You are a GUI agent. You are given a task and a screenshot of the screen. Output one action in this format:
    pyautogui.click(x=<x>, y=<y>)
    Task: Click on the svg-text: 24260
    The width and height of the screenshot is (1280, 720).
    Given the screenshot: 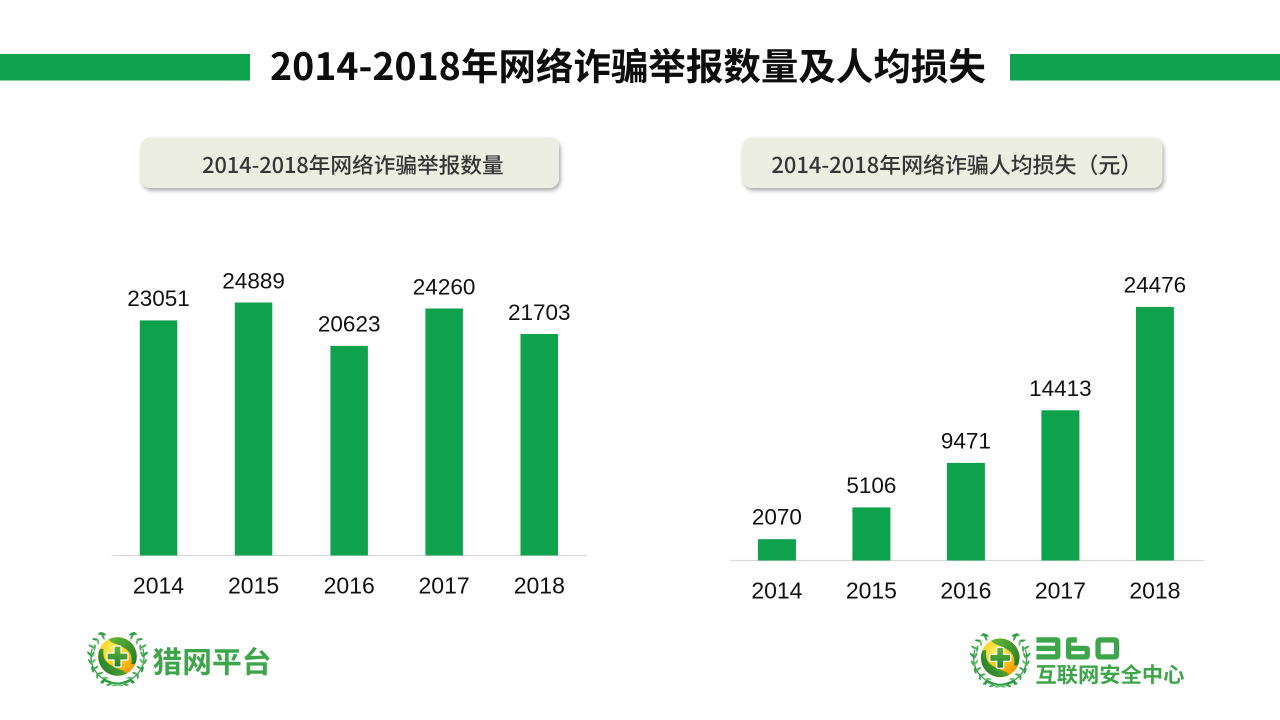 What is the action you would take?
    pyautogui.click(x=444, y=286)
    